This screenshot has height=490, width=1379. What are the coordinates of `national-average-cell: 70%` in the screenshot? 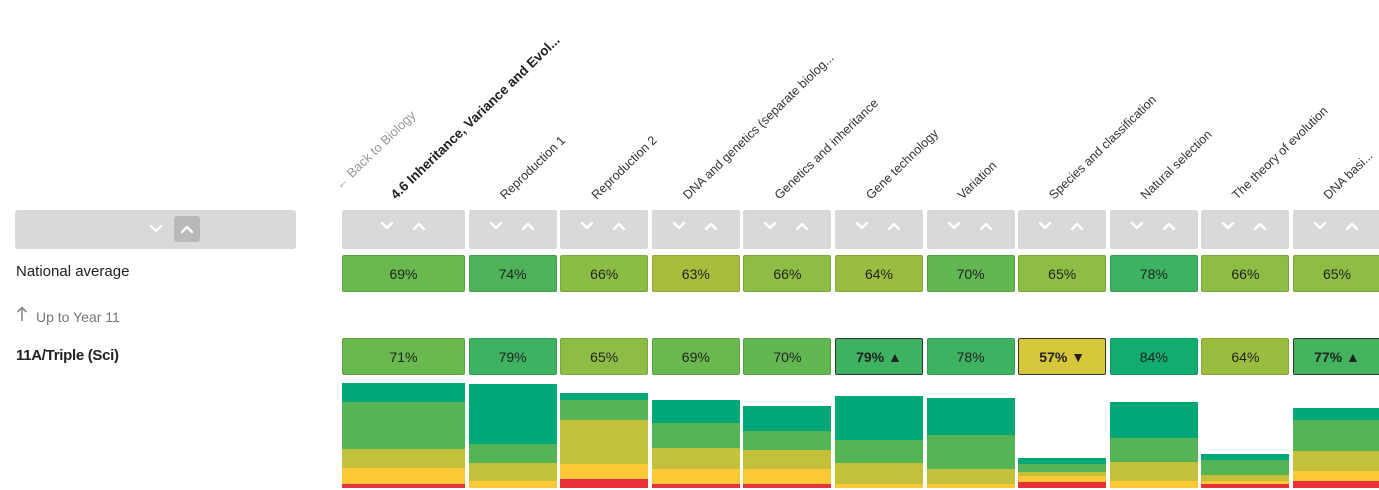 It's located at (970, 273).